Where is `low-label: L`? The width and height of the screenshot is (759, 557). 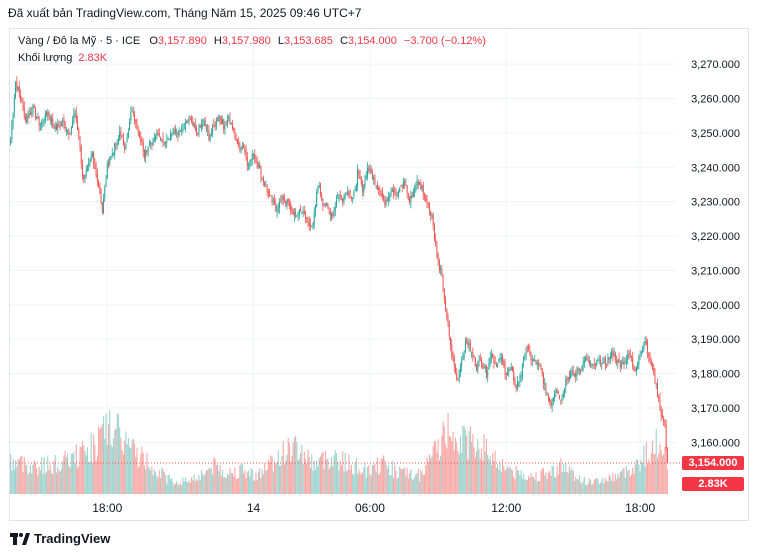 low-label: L is located at coordinates (280, 41).